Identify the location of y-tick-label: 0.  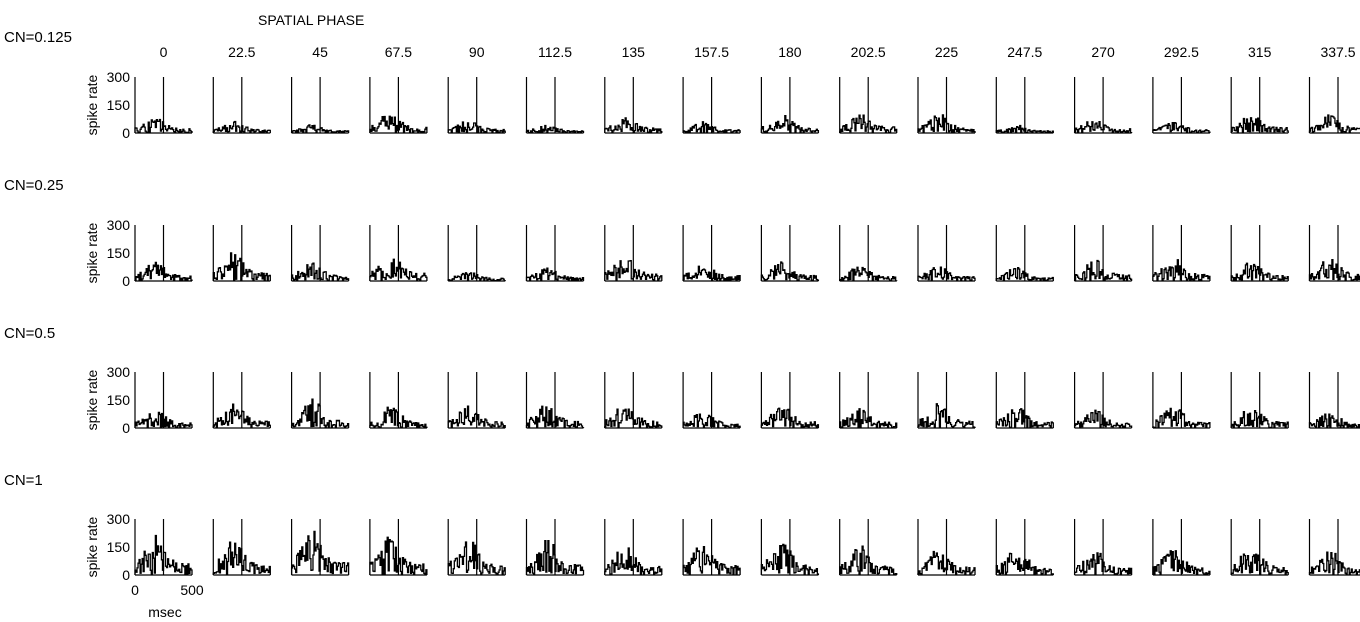
(126, 281).